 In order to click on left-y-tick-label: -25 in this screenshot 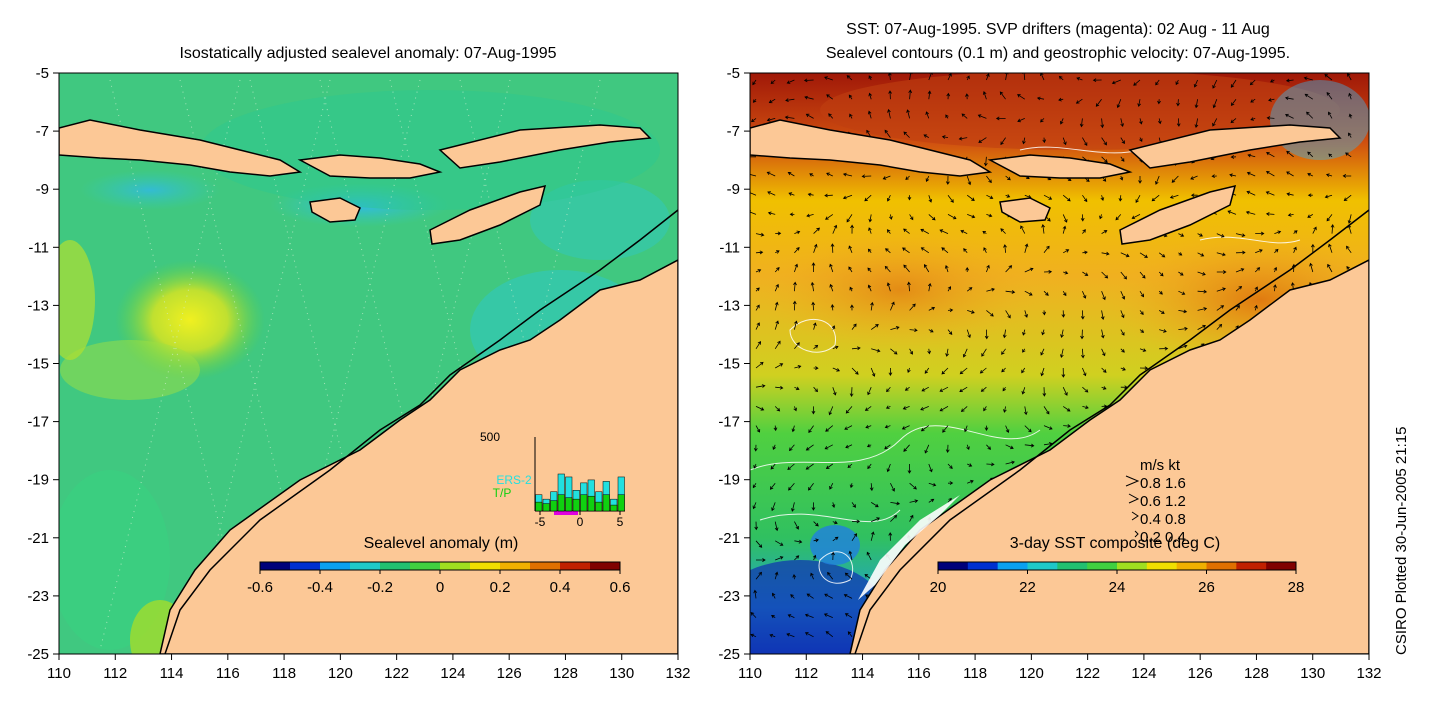, I will do `click(38, 654)`.